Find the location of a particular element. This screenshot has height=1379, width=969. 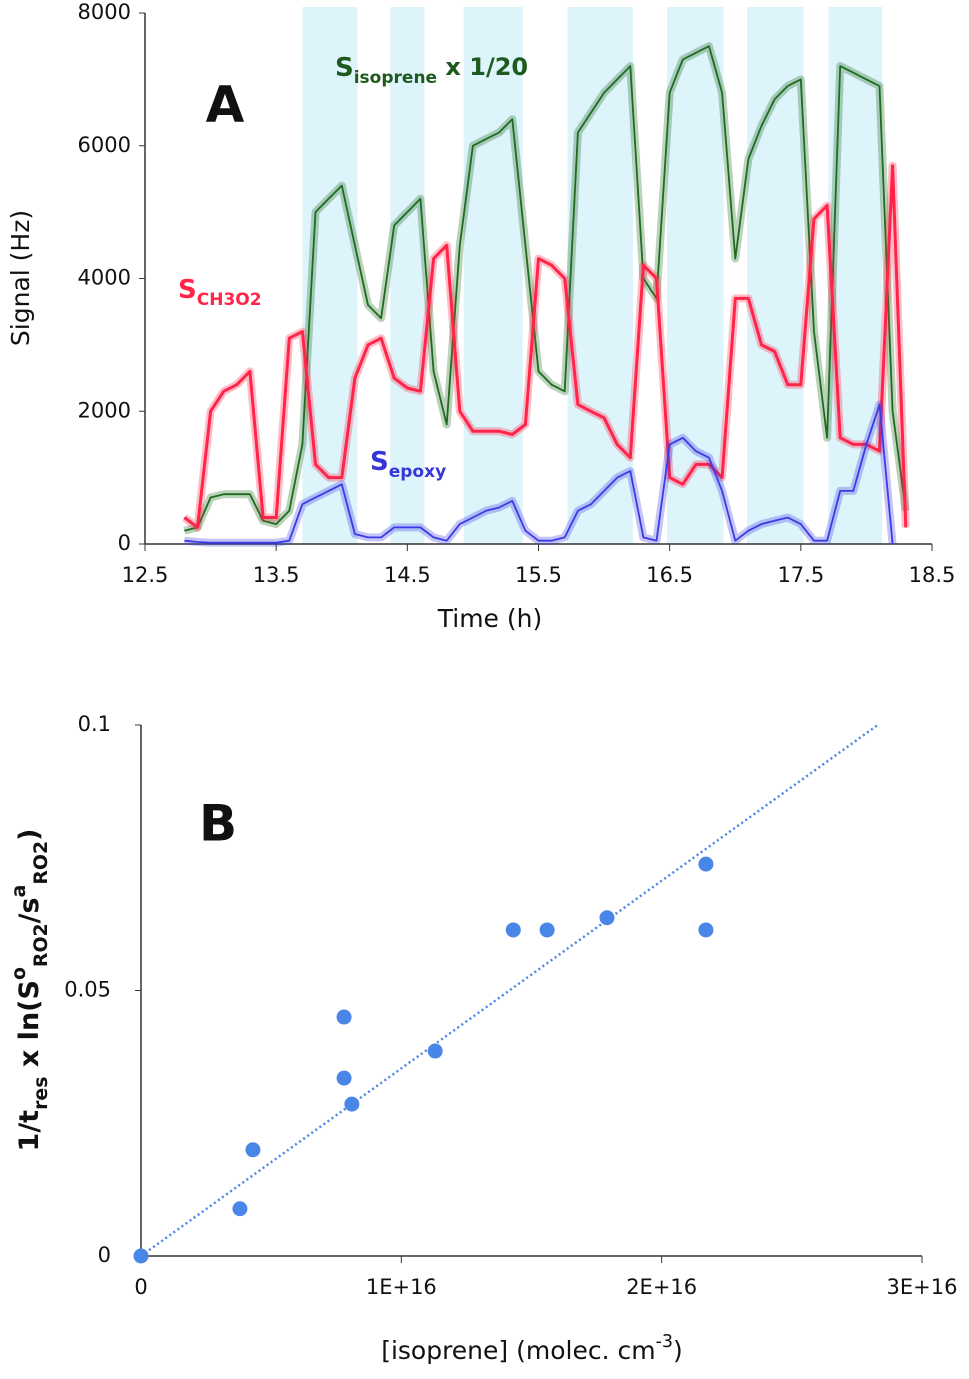

label-part: /s is located at coordinates (29, 910).